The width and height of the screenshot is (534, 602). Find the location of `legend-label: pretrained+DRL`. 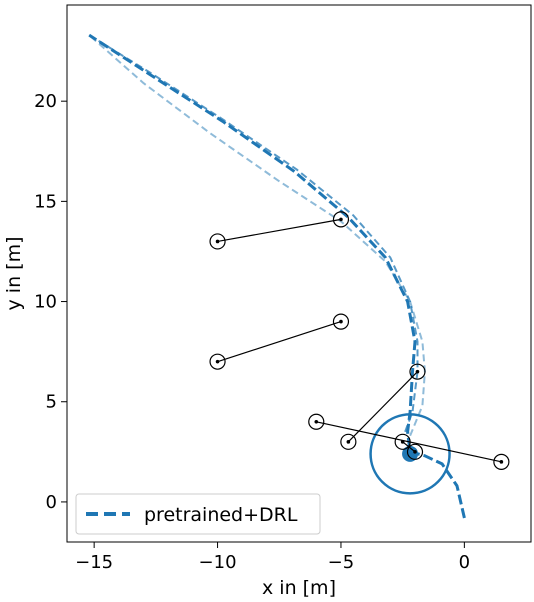

legend-label: pretrained+DRL is located at coordinates (221, 515).